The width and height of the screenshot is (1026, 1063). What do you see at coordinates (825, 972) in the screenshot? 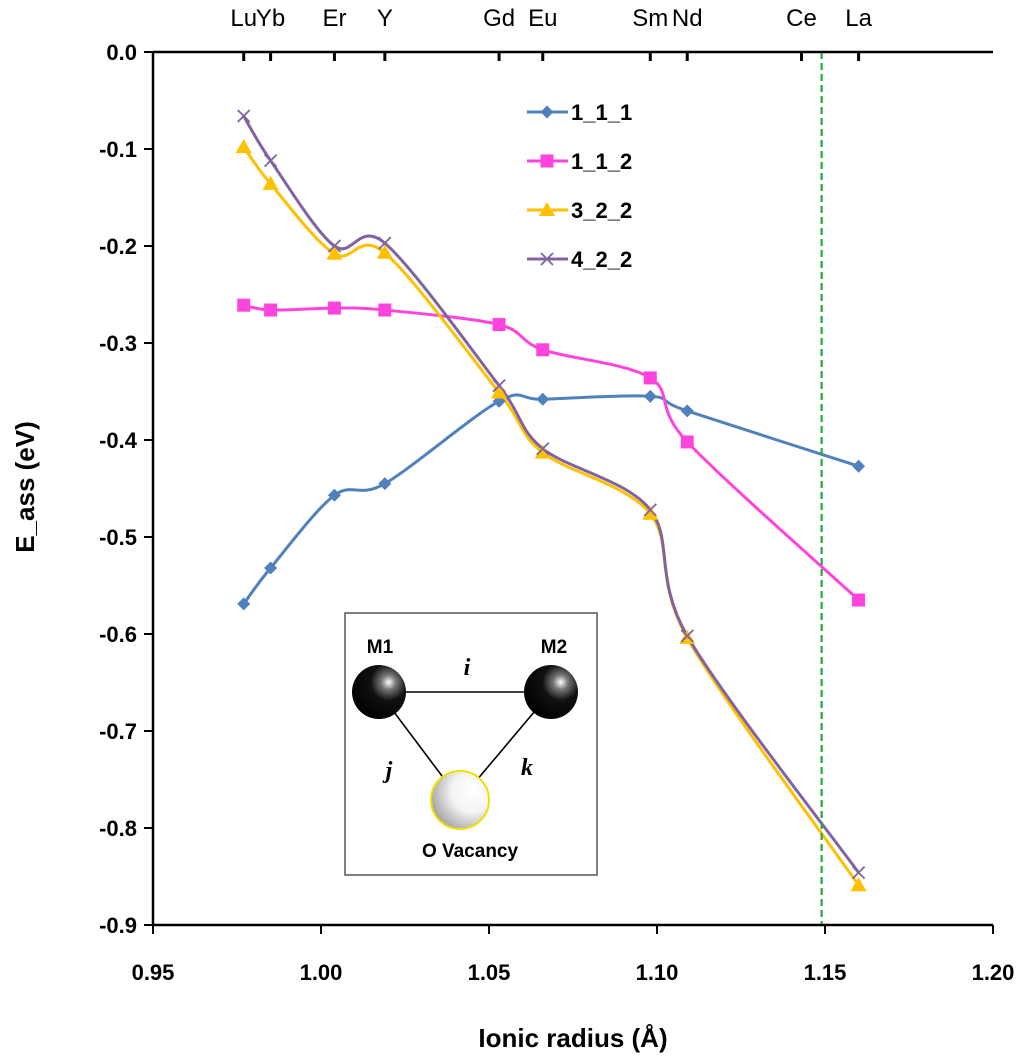
I see `x-tick-label: 1.15` at bounding box center [825, 972].